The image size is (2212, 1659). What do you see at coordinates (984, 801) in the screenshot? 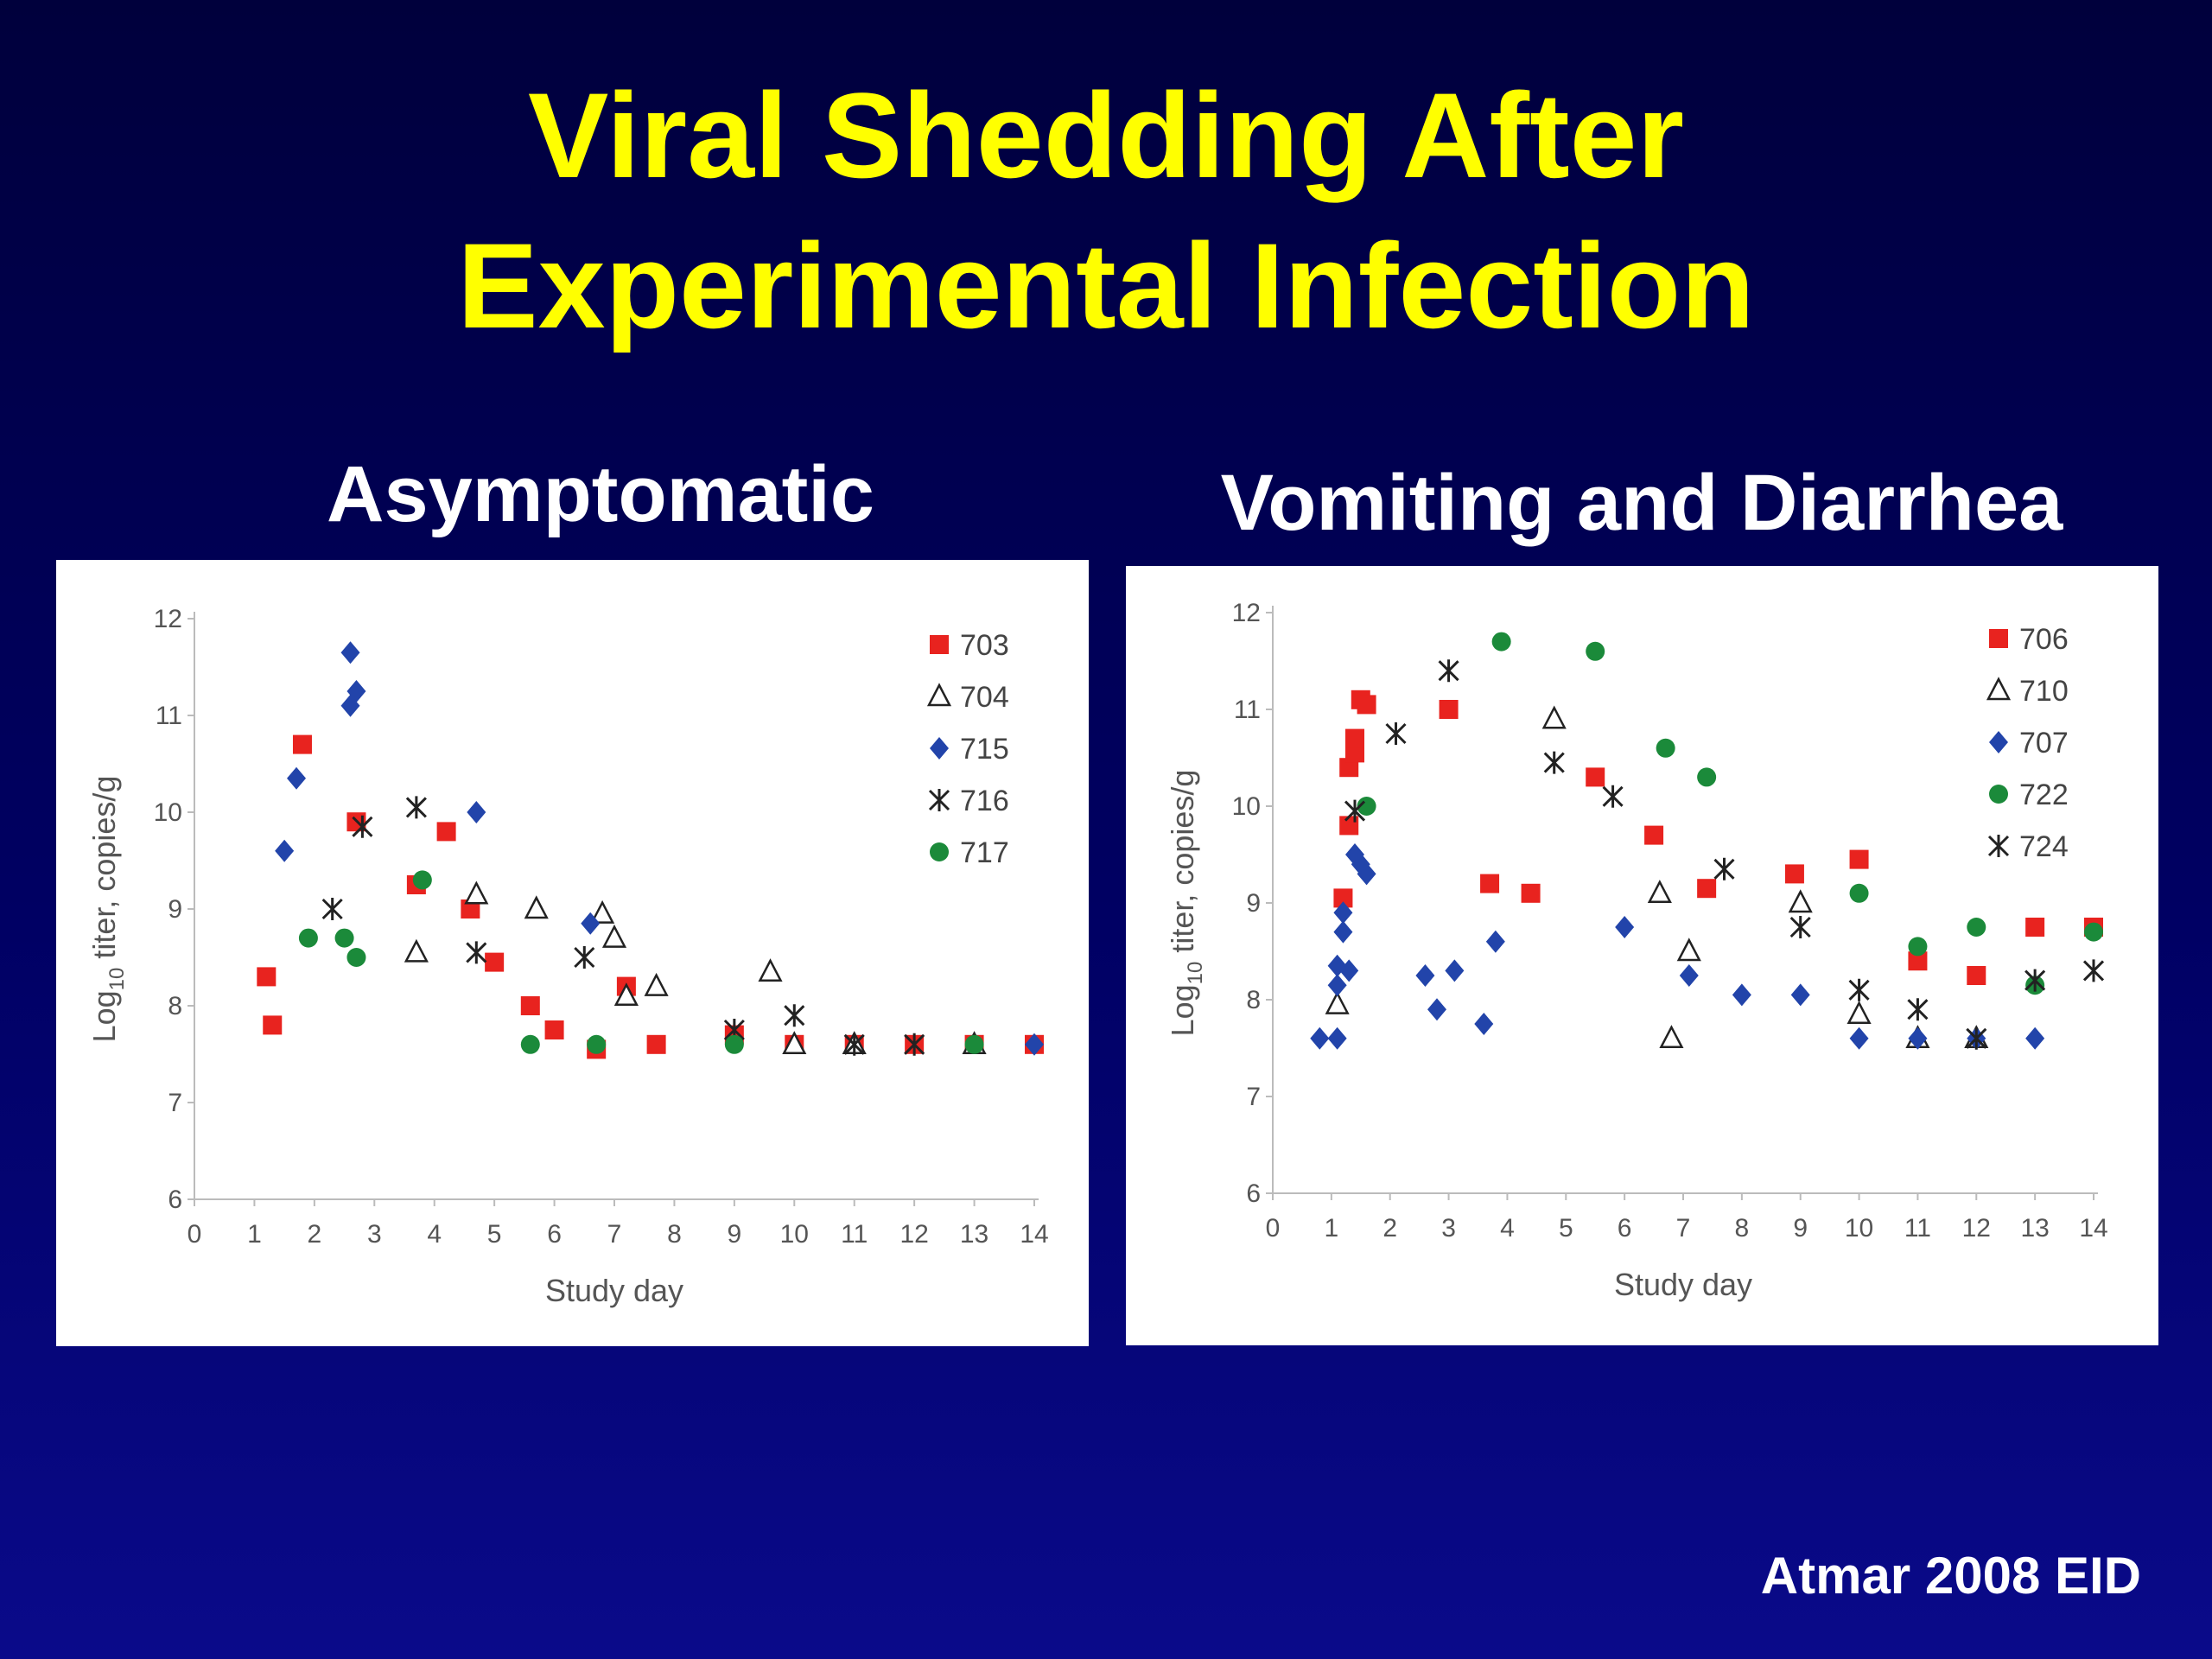
I see `legend-label-716: 716` at bounding box center [984, 801].